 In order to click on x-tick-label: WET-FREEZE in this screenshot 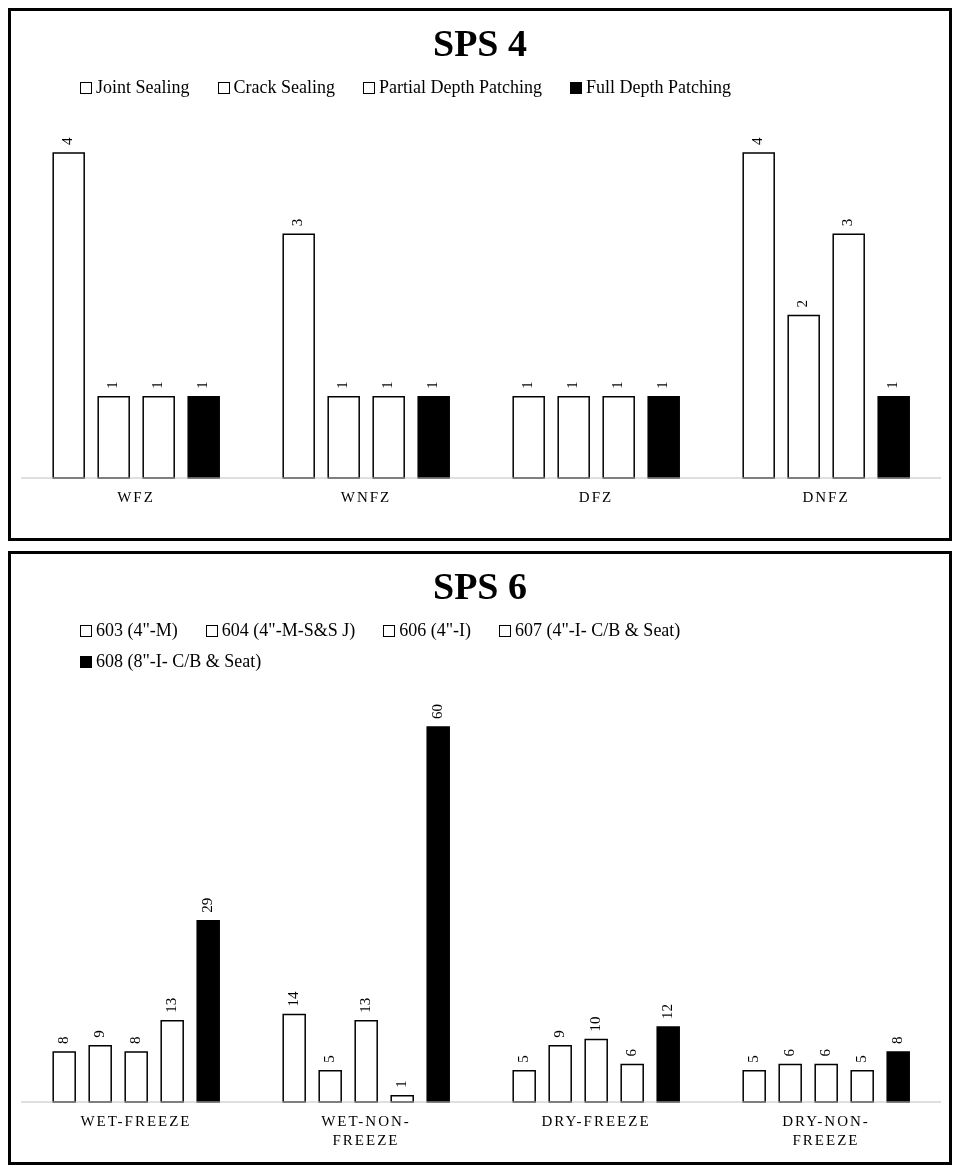, I will do `click(136, 1121)`.